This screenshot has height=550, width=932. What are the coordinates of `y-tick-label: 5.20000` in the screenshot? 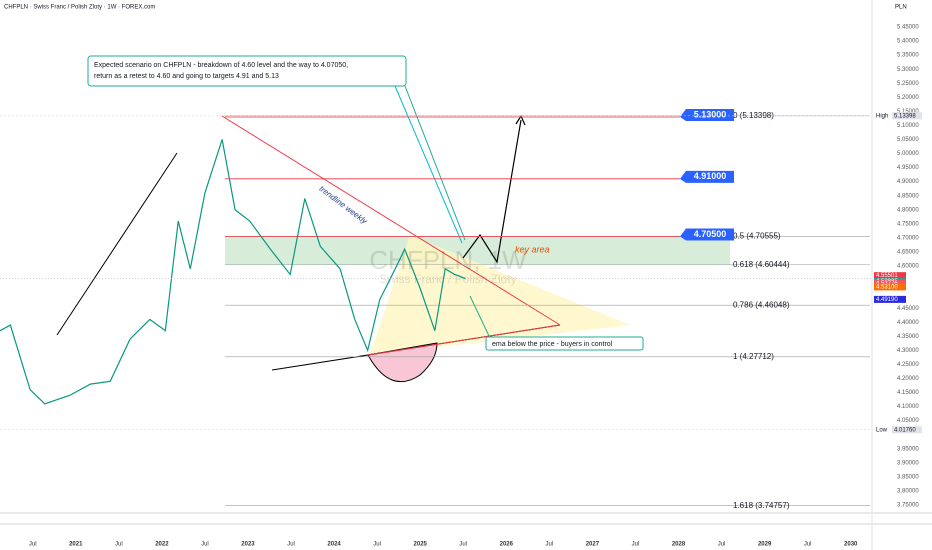 It's located at (908, 98).